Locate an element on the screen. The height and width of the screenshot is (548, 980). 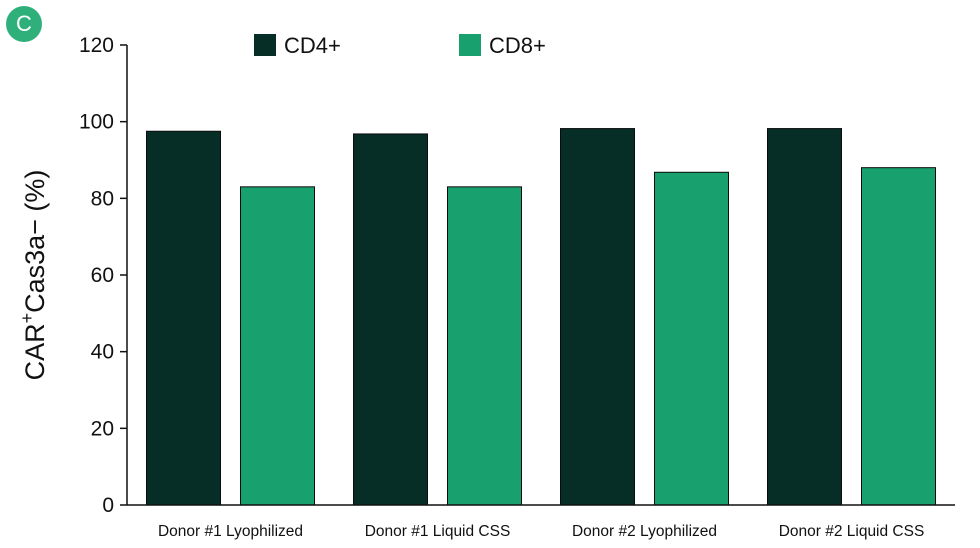
y-tick-label: 40 is located at coordinates (102, 352).